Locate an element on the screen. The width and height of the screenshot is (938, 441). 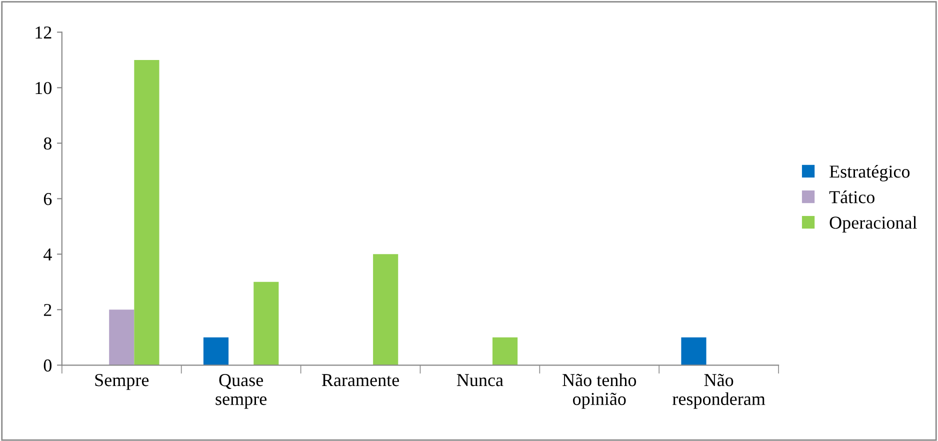
x-tick-label: Sempre is located at coordinates (122, 382).